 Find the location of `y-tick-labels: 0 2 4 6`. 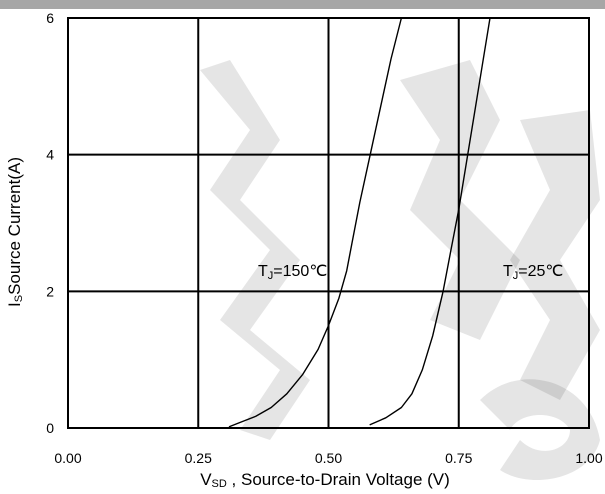

y-tick-labels: 0 2 4 6 is located at coordinates (50, 223).